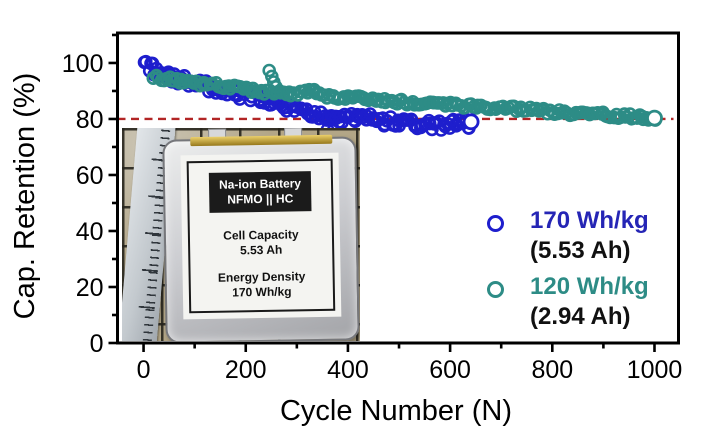 The image size is (710, 443). I want to click on series-points-120-wh-kg, so click(404, 95).